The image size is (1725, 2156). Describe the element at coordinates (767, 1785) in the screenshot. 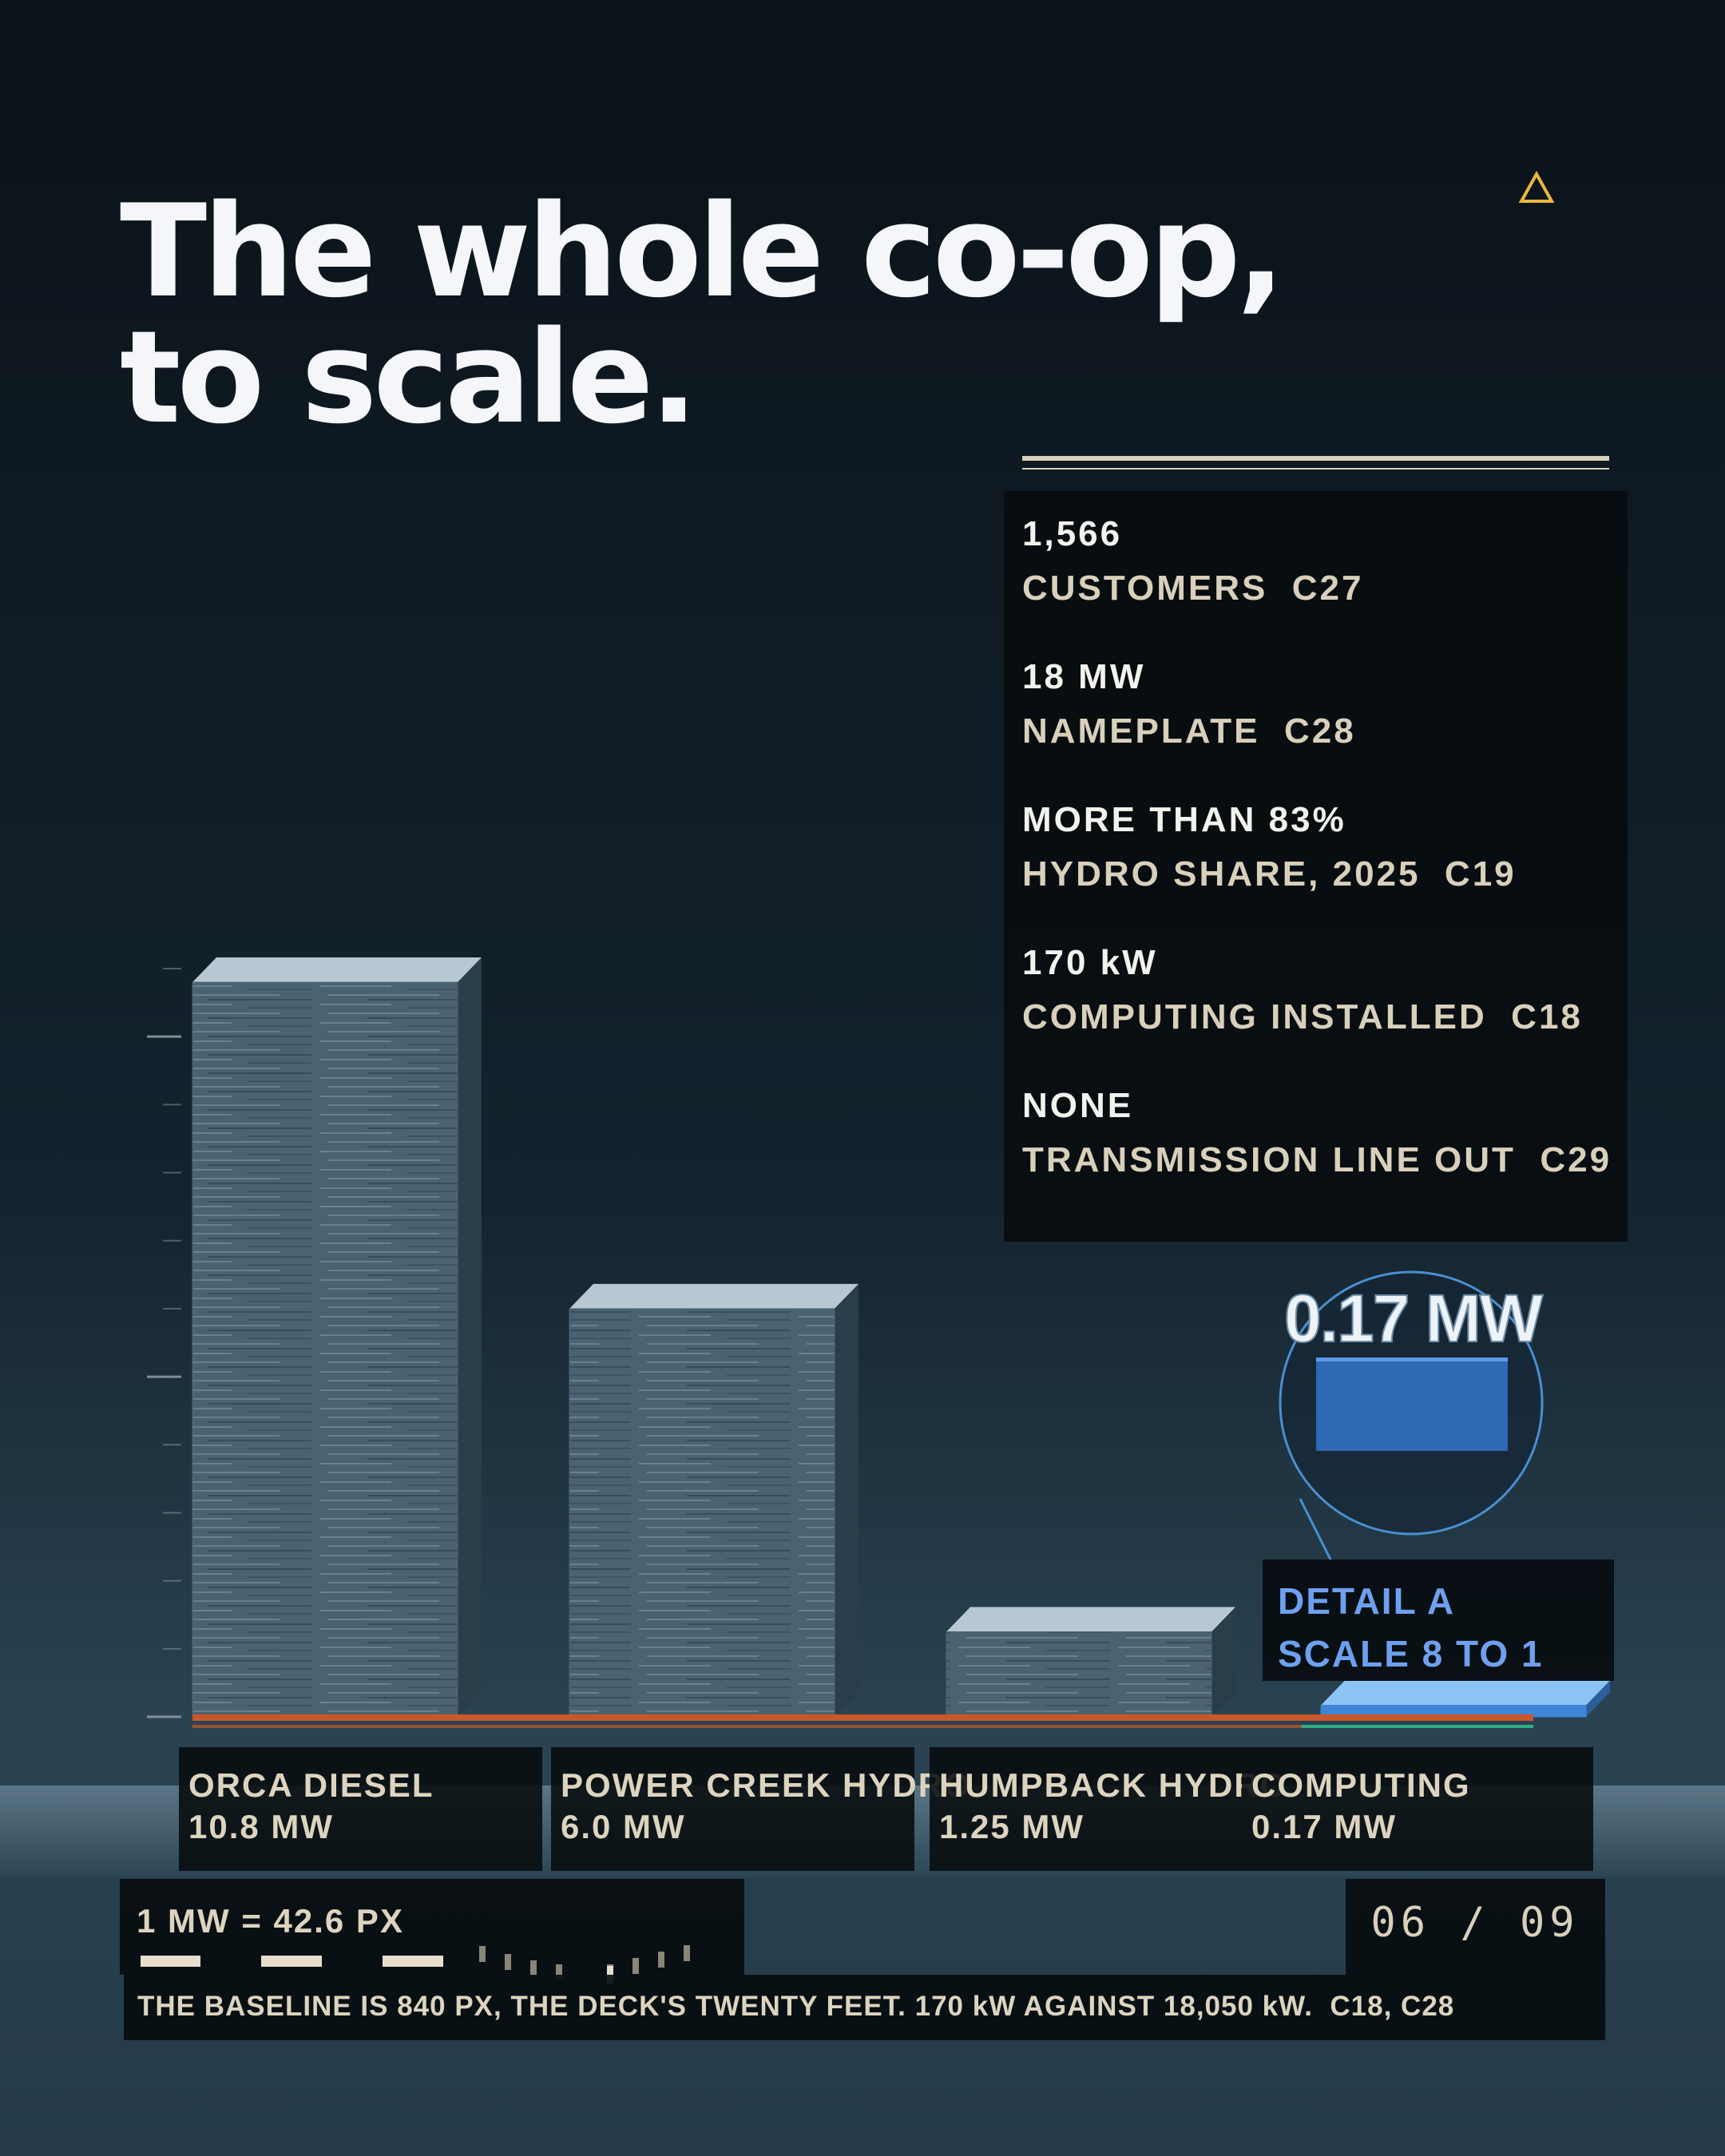

I see `category-label: POWER CREEK HYDRO` at that location.